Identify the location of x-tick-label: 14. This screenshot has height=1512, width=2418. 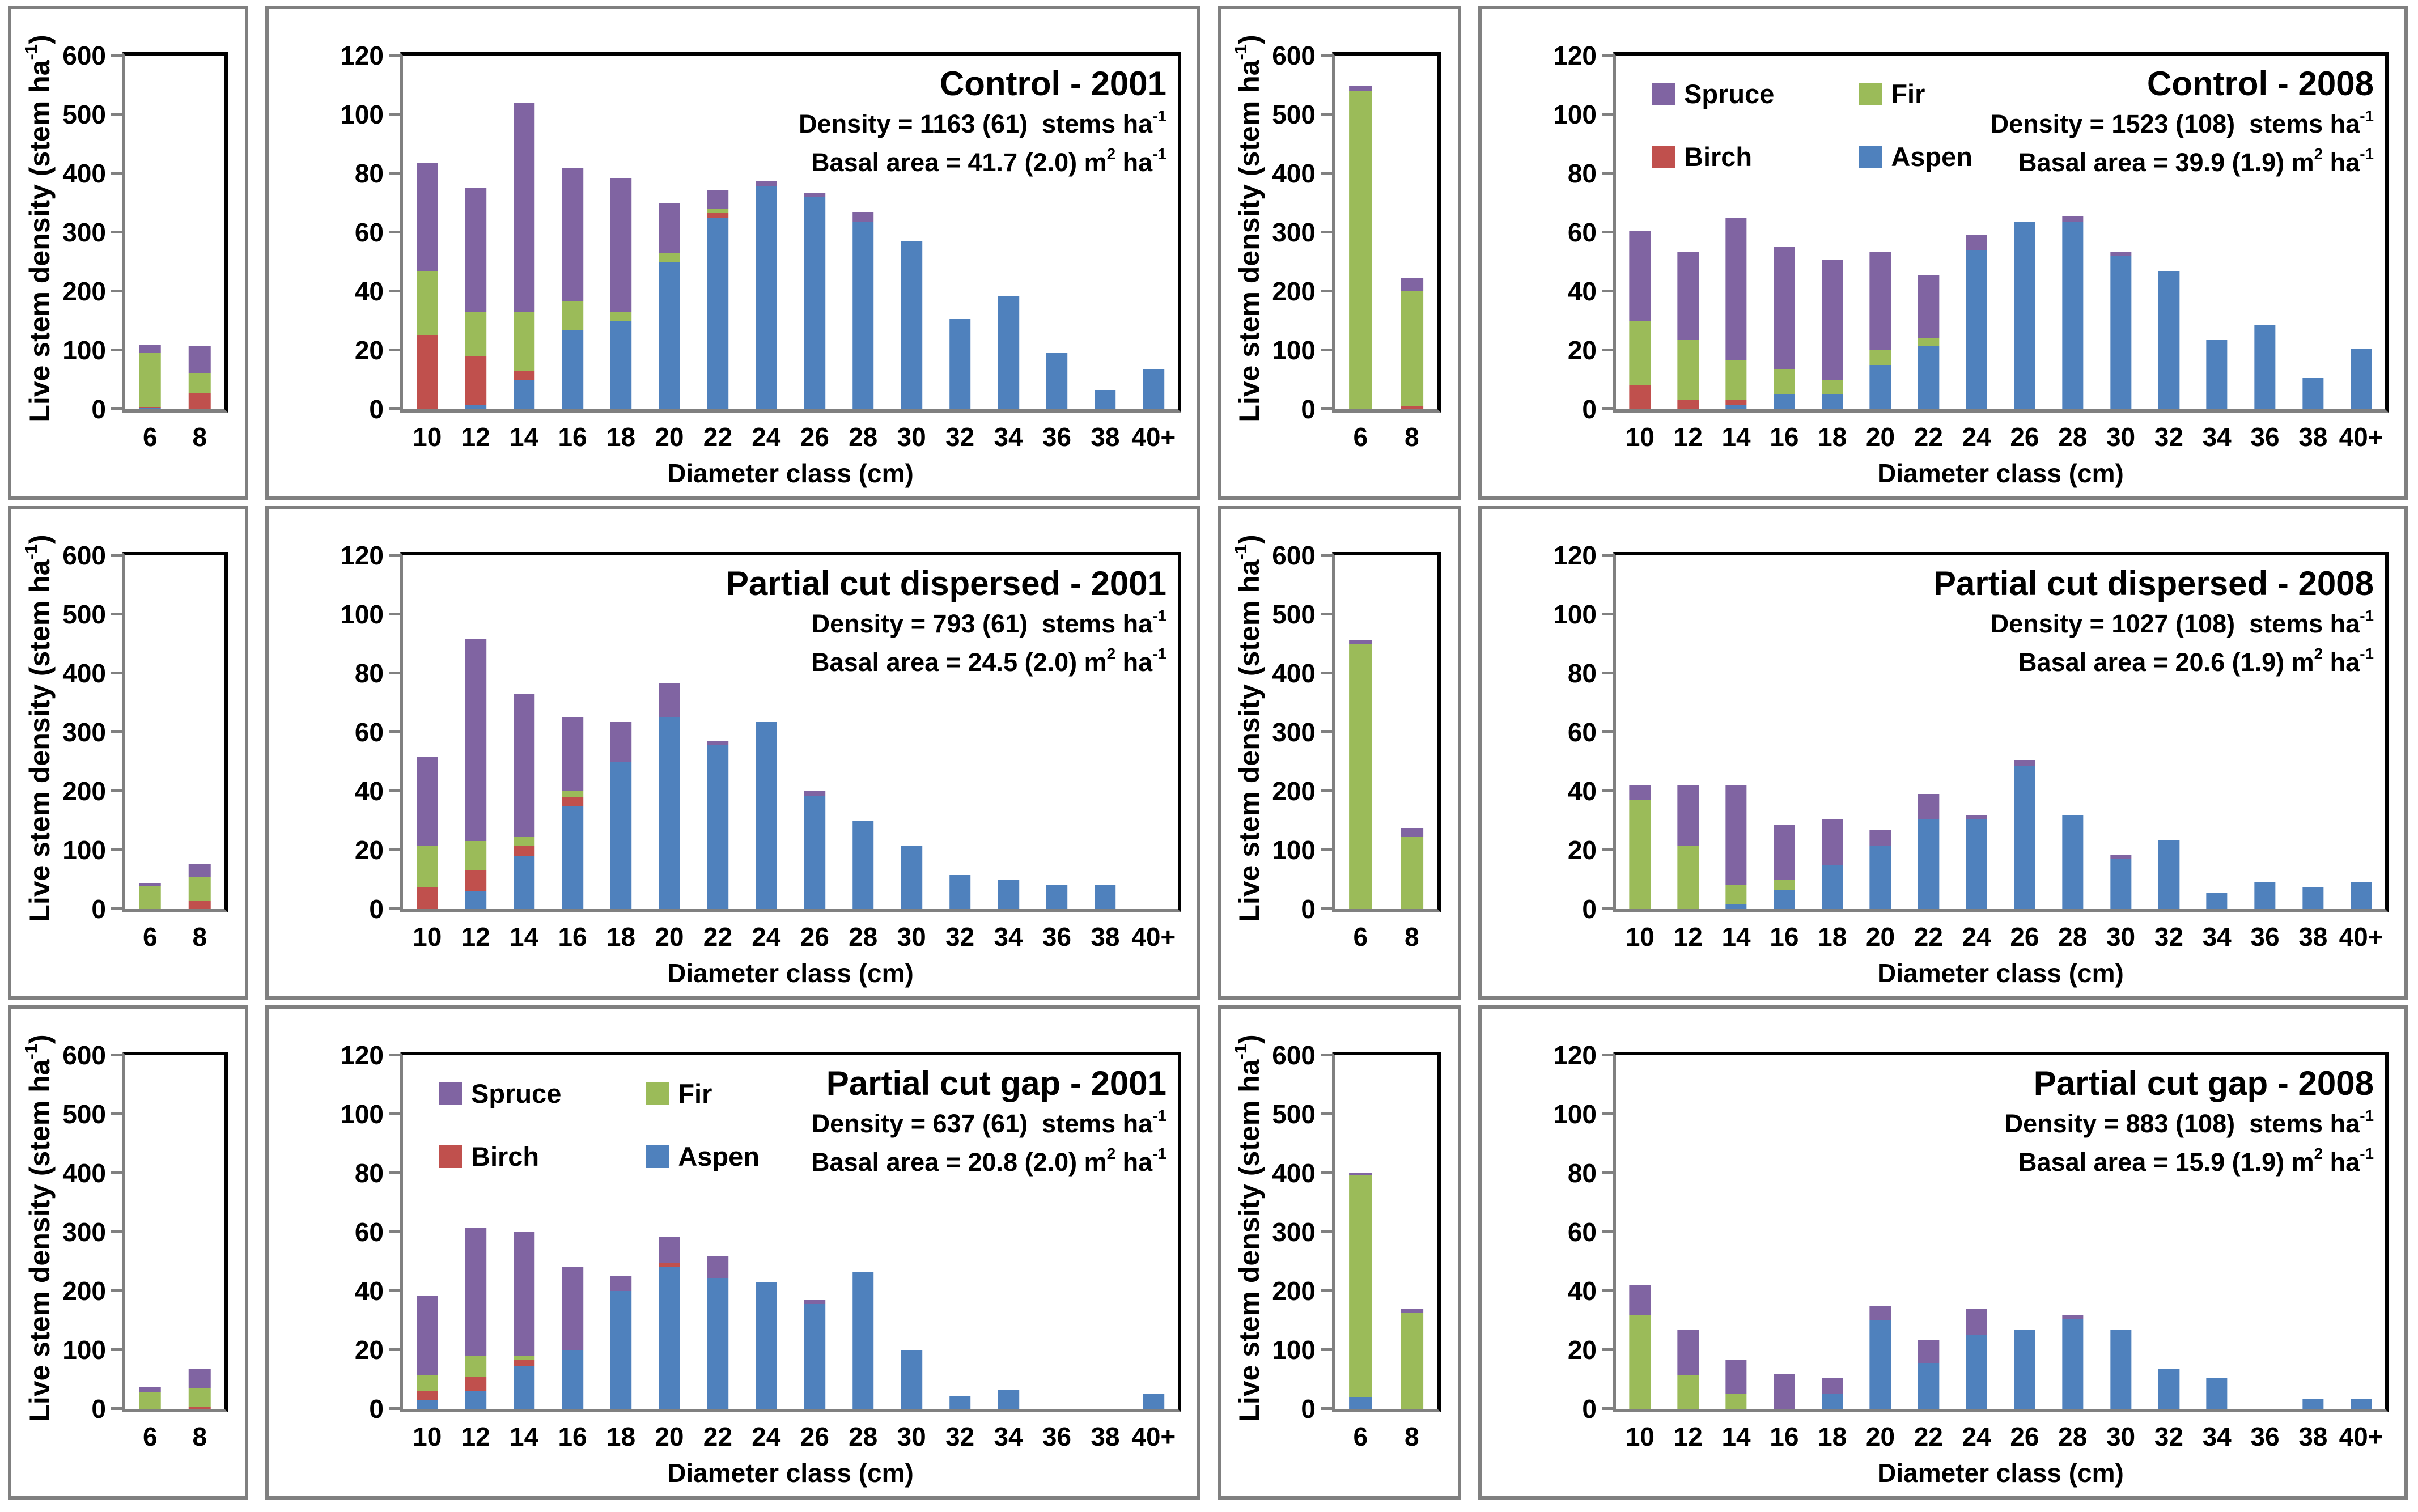
(524, 937).